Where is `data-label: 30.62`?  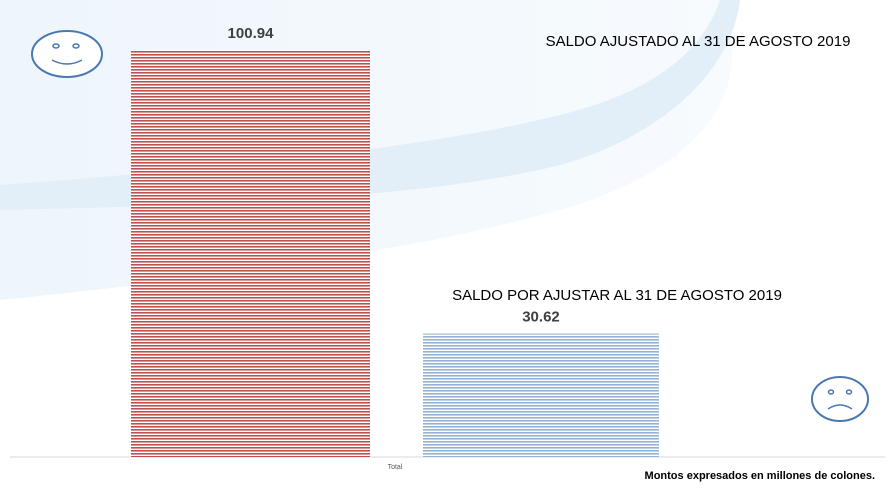 data-label: 30.62 is located at coordinates (541, 317).